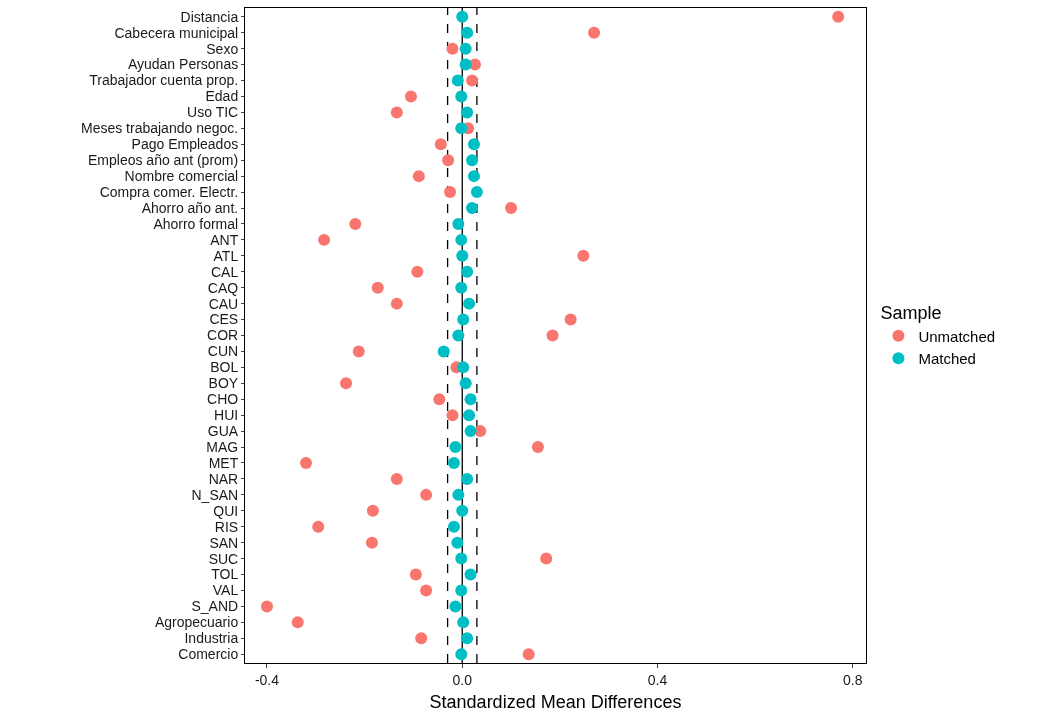 Image resolution: width=1049 pixels, height=725 pixels. I want to click on y-tick-label: TOL, so click(225, 574).